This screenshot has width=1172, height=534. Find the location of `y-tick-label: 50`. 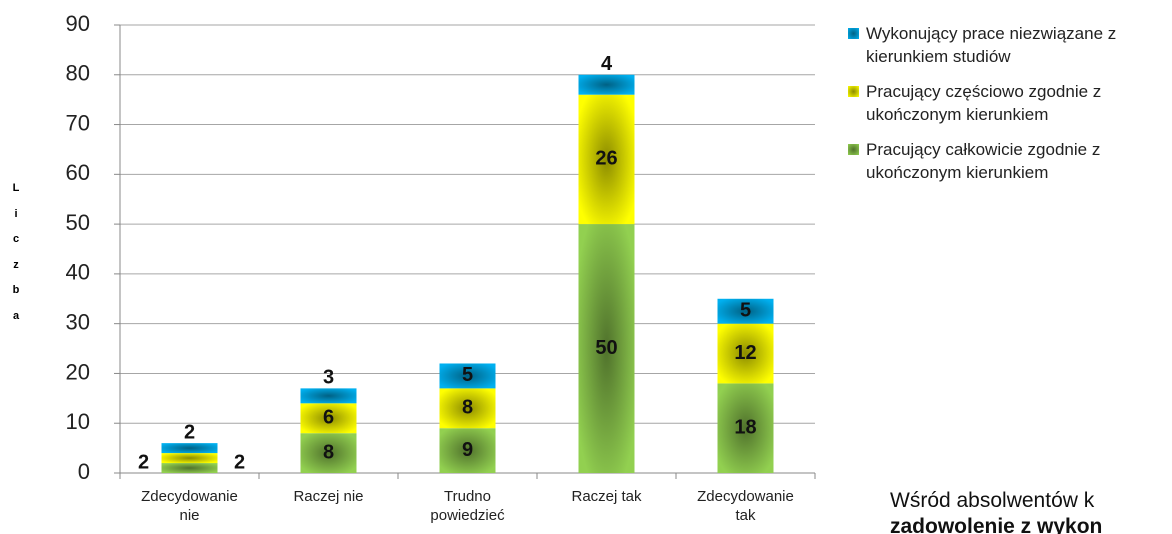

y-tick-label: 50 is located at coordinates (78, 222).